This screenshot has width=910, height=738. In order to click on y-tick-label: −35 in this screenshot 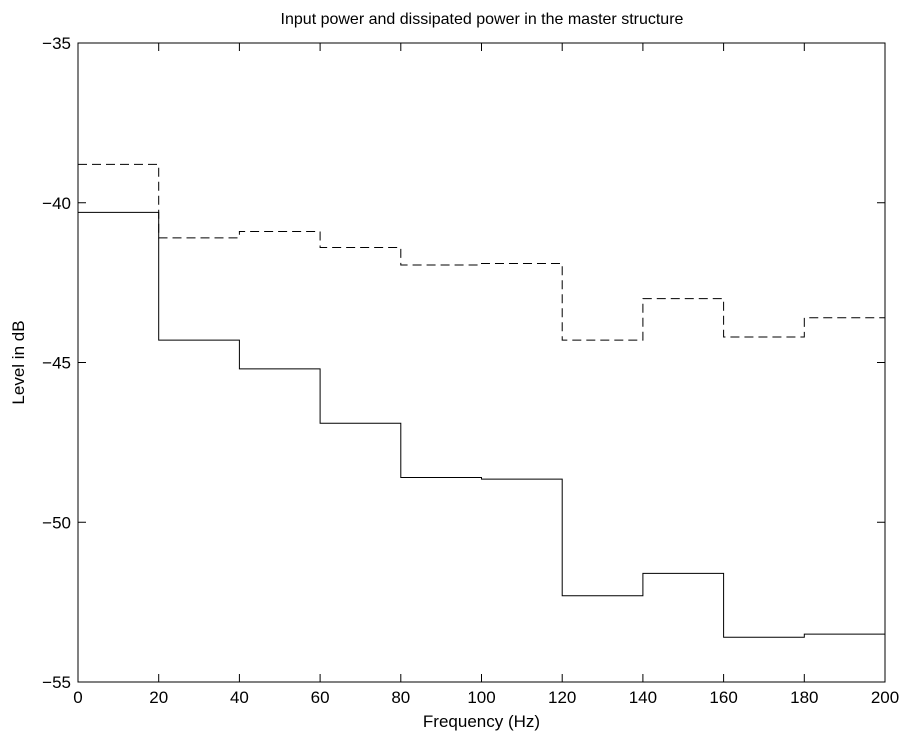, I will do `click(56, 43)`.